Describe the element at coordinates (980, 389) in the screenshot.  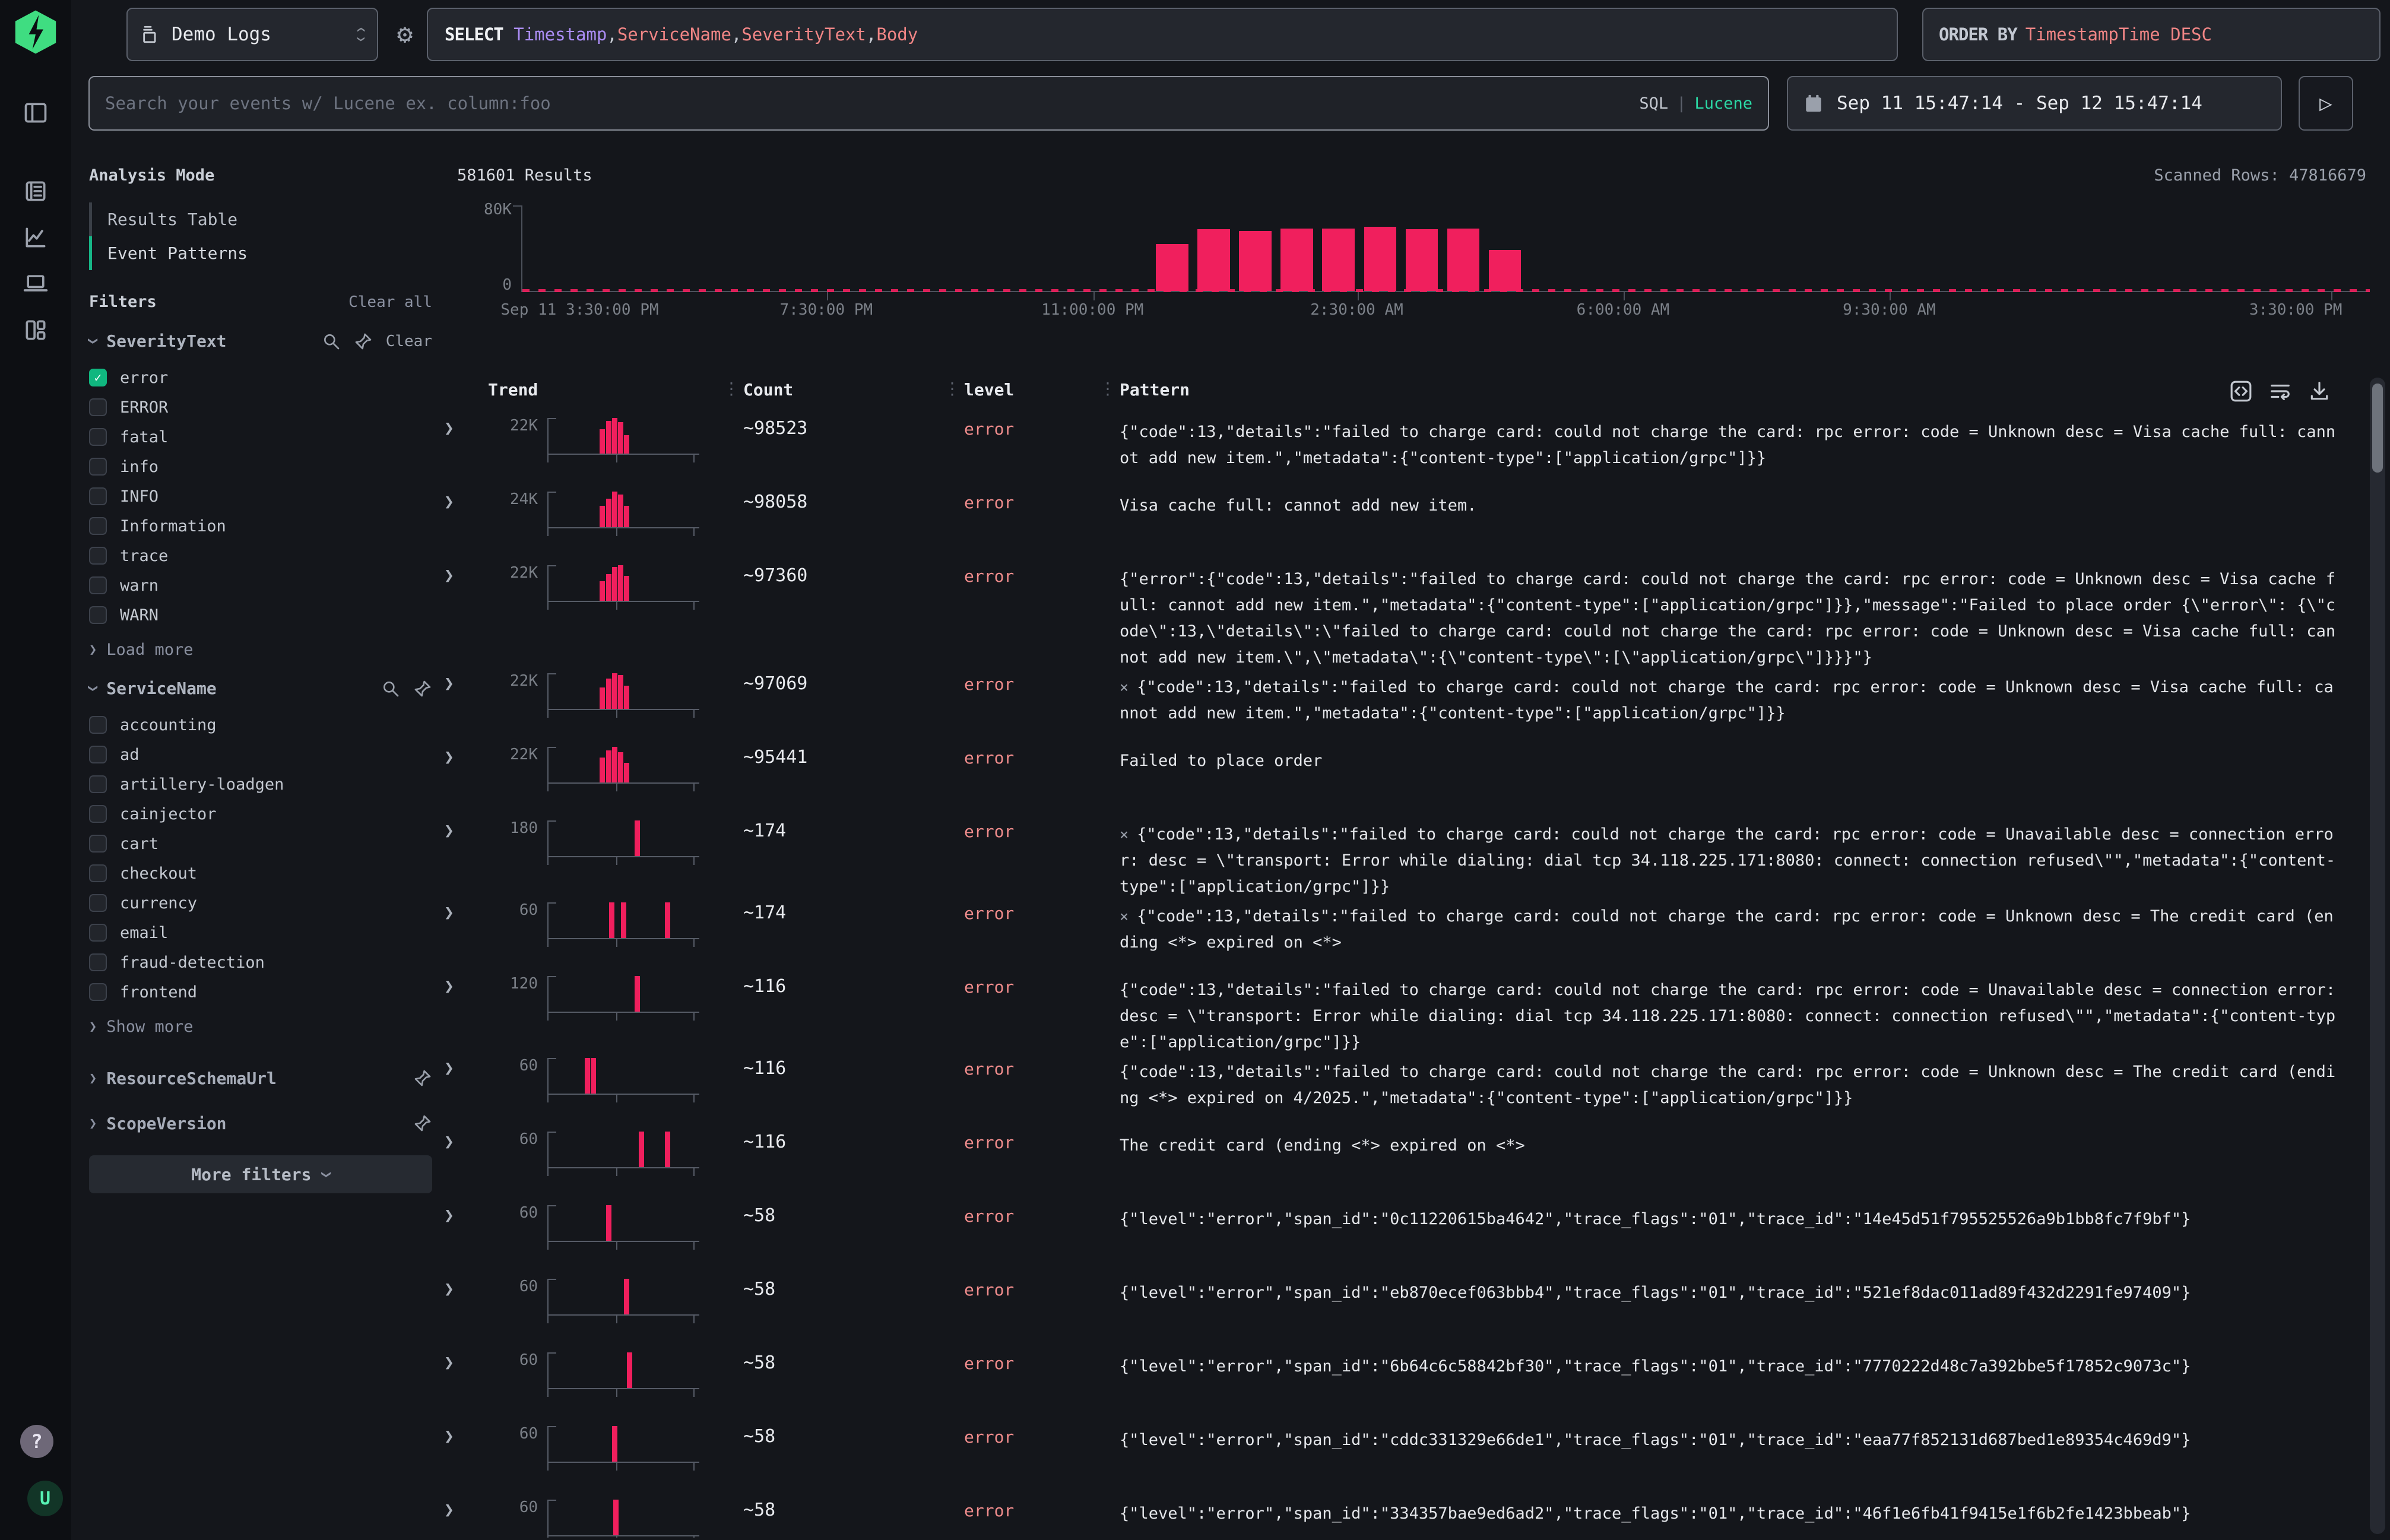
I see `column-header-level: ⋮ level` at that location.